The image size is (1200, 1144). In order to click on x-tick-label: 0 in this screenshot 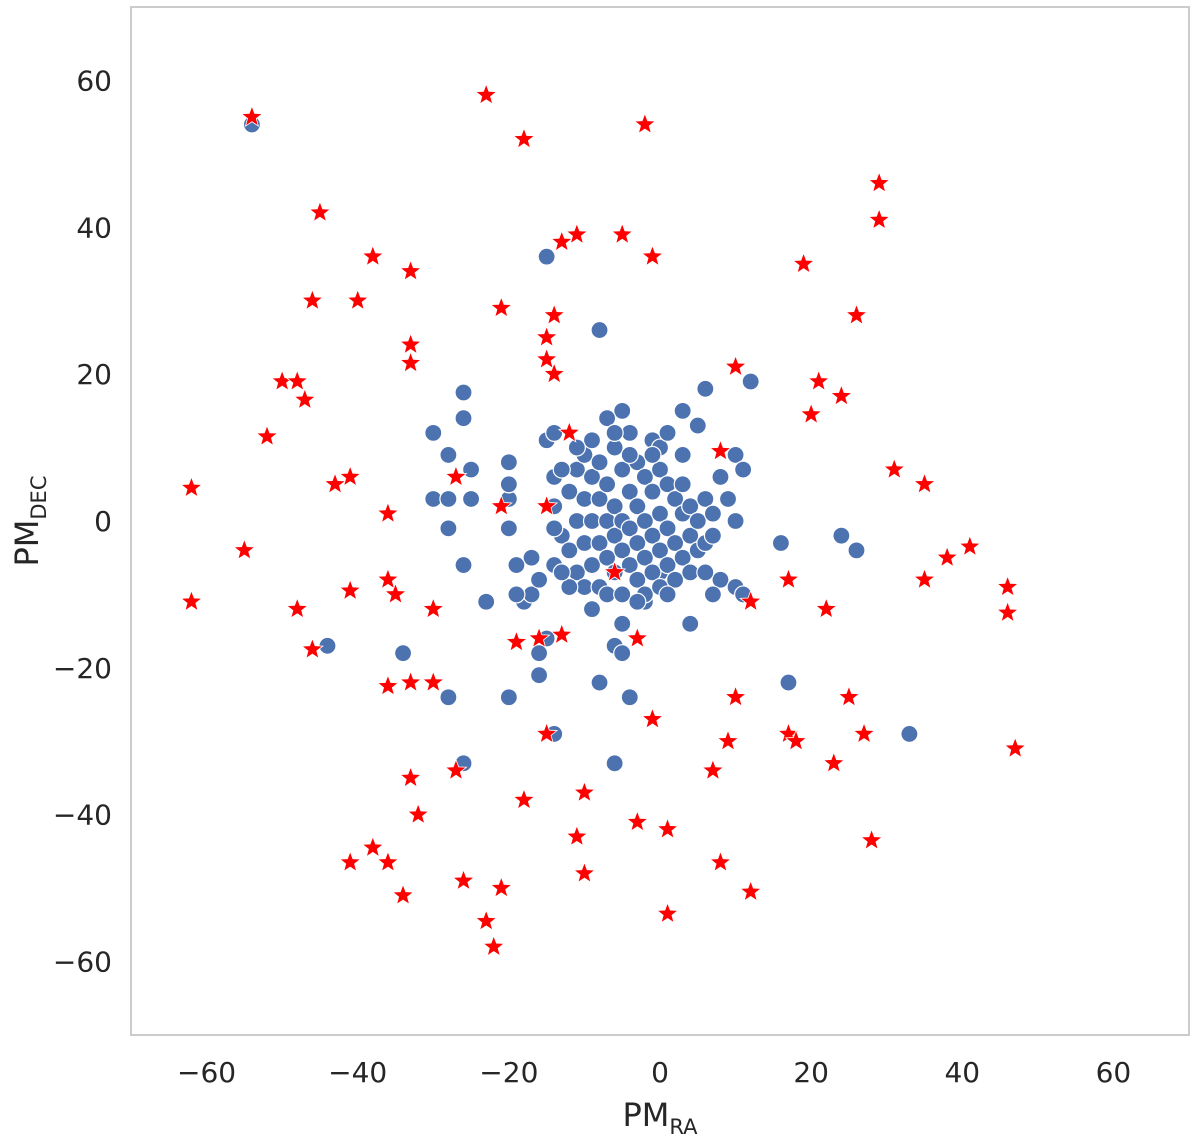, I will do `click(660, 1072)`.